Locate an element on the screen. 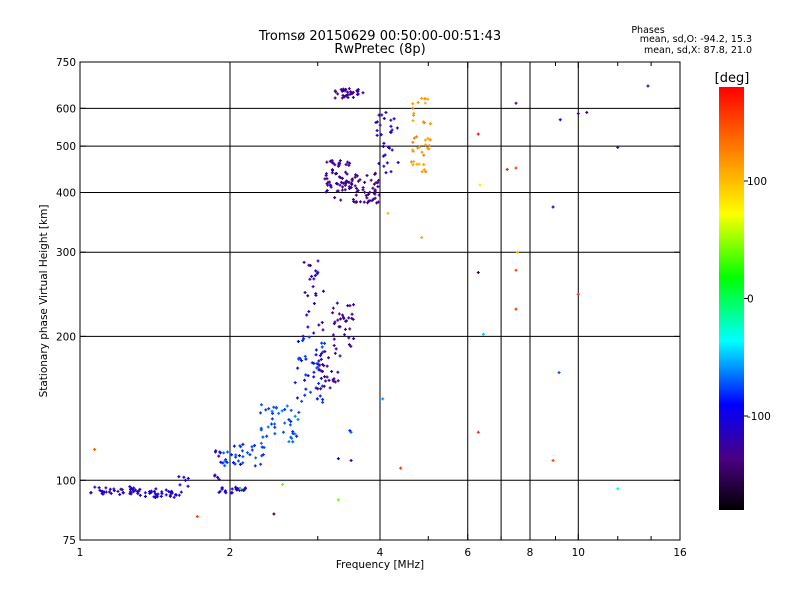  x-tick-label: 6 is located at coordinates (467, 553).